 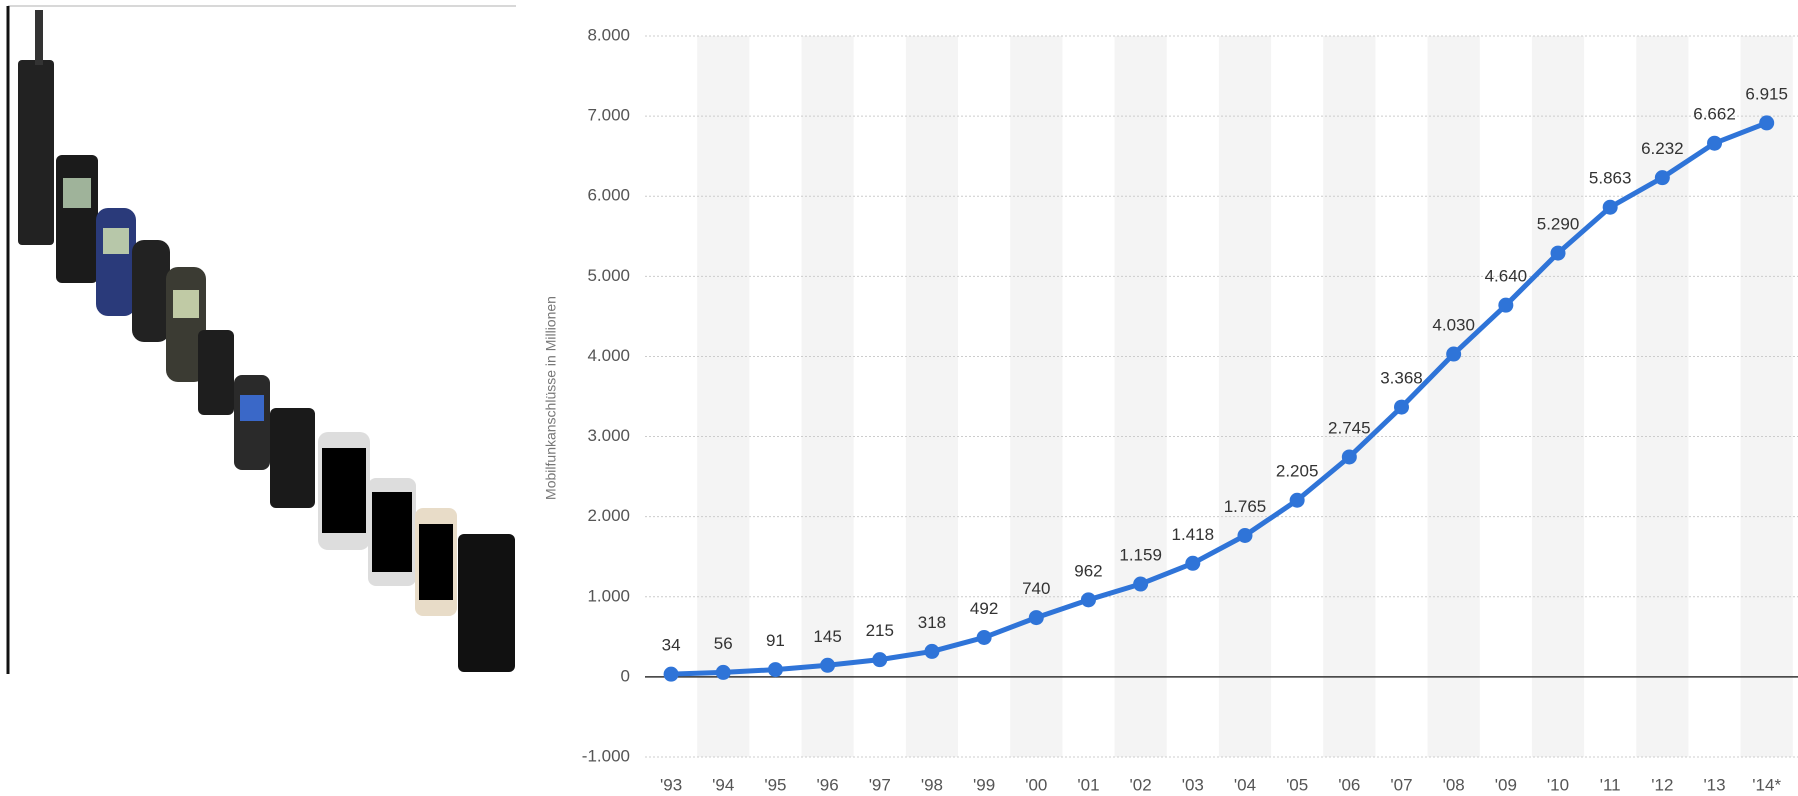 What do you see at coordinates (828, 784) in the screenshot?
I see `x-tick-label: '96` at bounding box center [828, 784].